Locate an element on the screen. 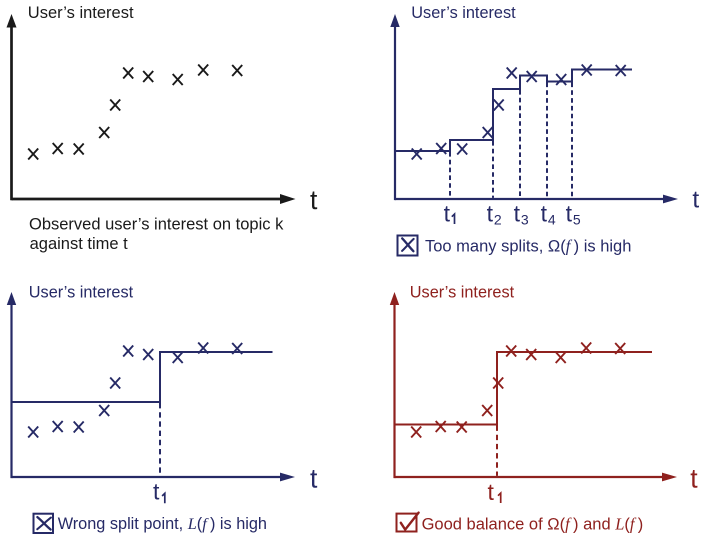 The height and width of the screenshot is (534, 703). svg-text: 5 is located at coordinates (577, 219).